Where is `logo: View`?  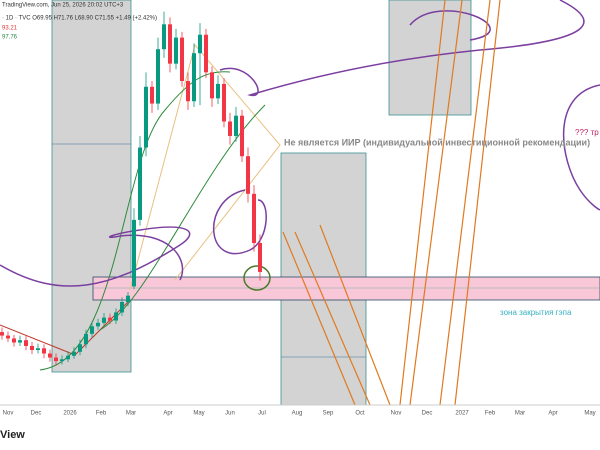 logo: View is located at coordinates (12, 435).